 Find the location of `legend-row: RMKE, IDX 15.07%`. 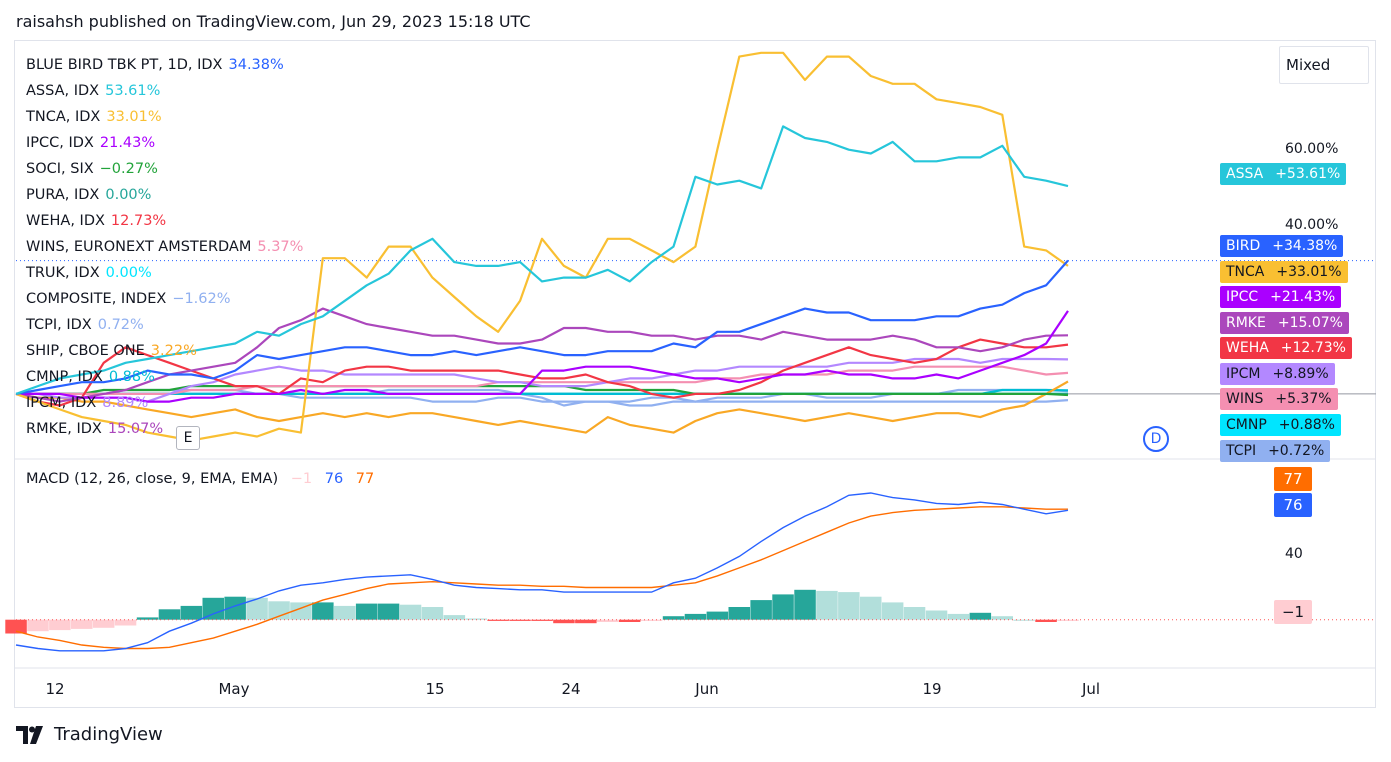

legend-row: RMKE, IDX 15.07% is located at coordinates (164, 429).